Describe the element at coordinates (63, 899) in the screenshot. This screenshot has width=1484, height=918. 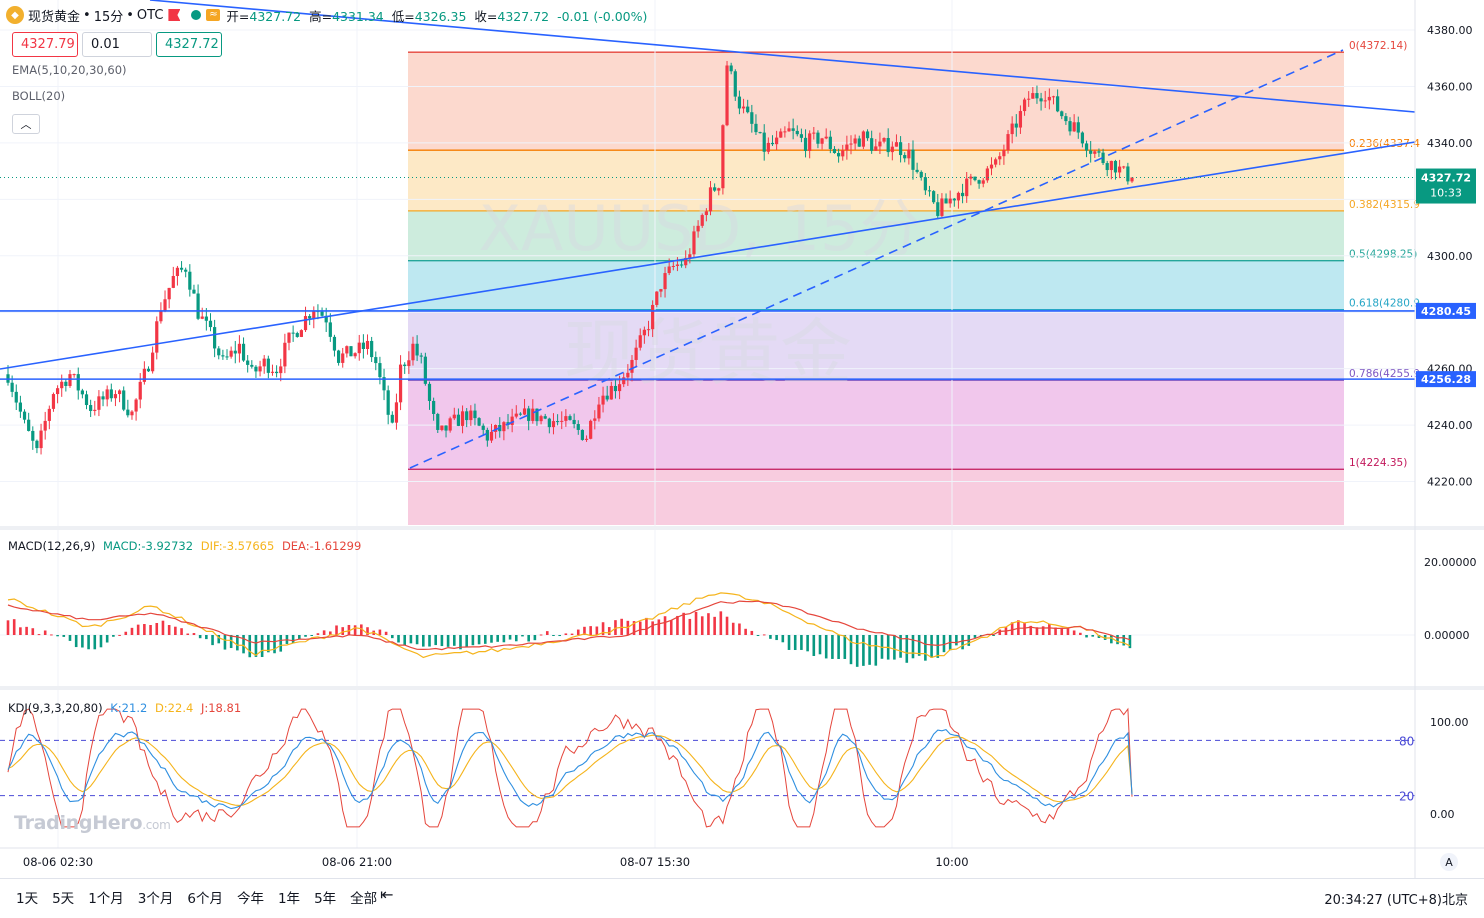
I see `timeframe-button: 5天` at that location.